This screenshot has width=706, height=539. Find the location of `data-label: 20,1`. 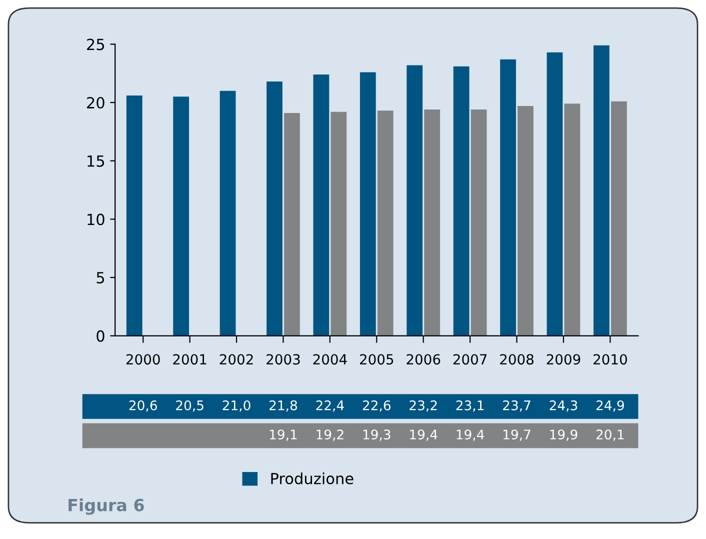

data-label: 20,1 is located at coordinates (610, 435).